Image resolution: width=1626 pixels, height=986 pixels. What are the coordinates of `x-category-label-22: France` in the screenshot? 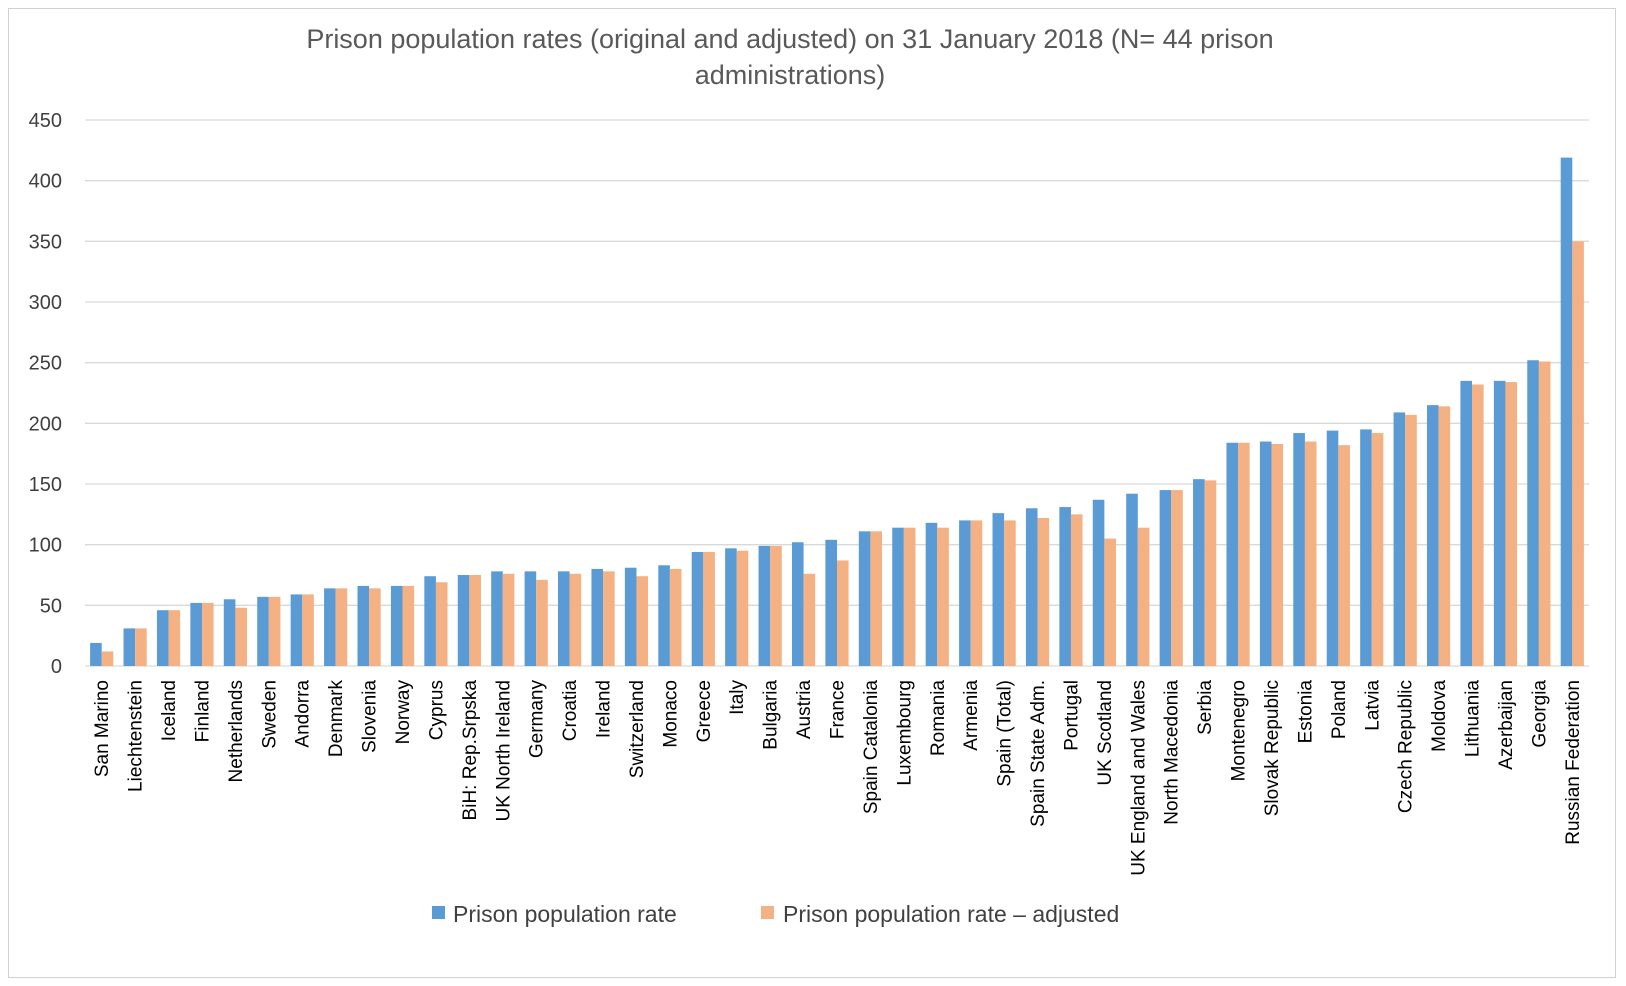 It's located at (838, 709).